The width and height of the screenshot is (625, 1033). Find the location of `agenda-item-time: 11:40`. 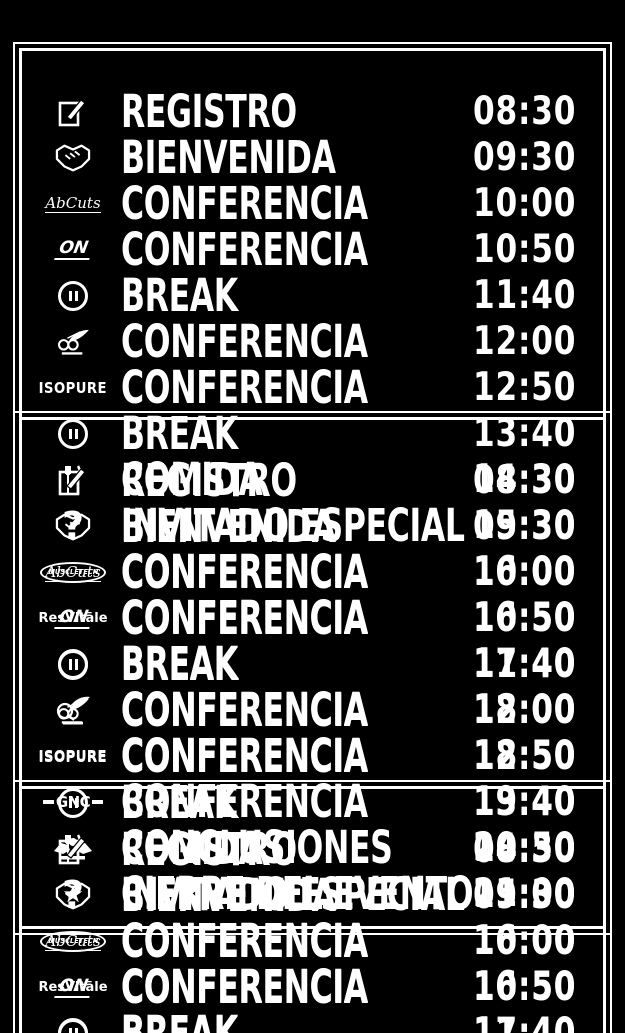

agenda-item-time: 11:40 is located at coordinates (525, 295).